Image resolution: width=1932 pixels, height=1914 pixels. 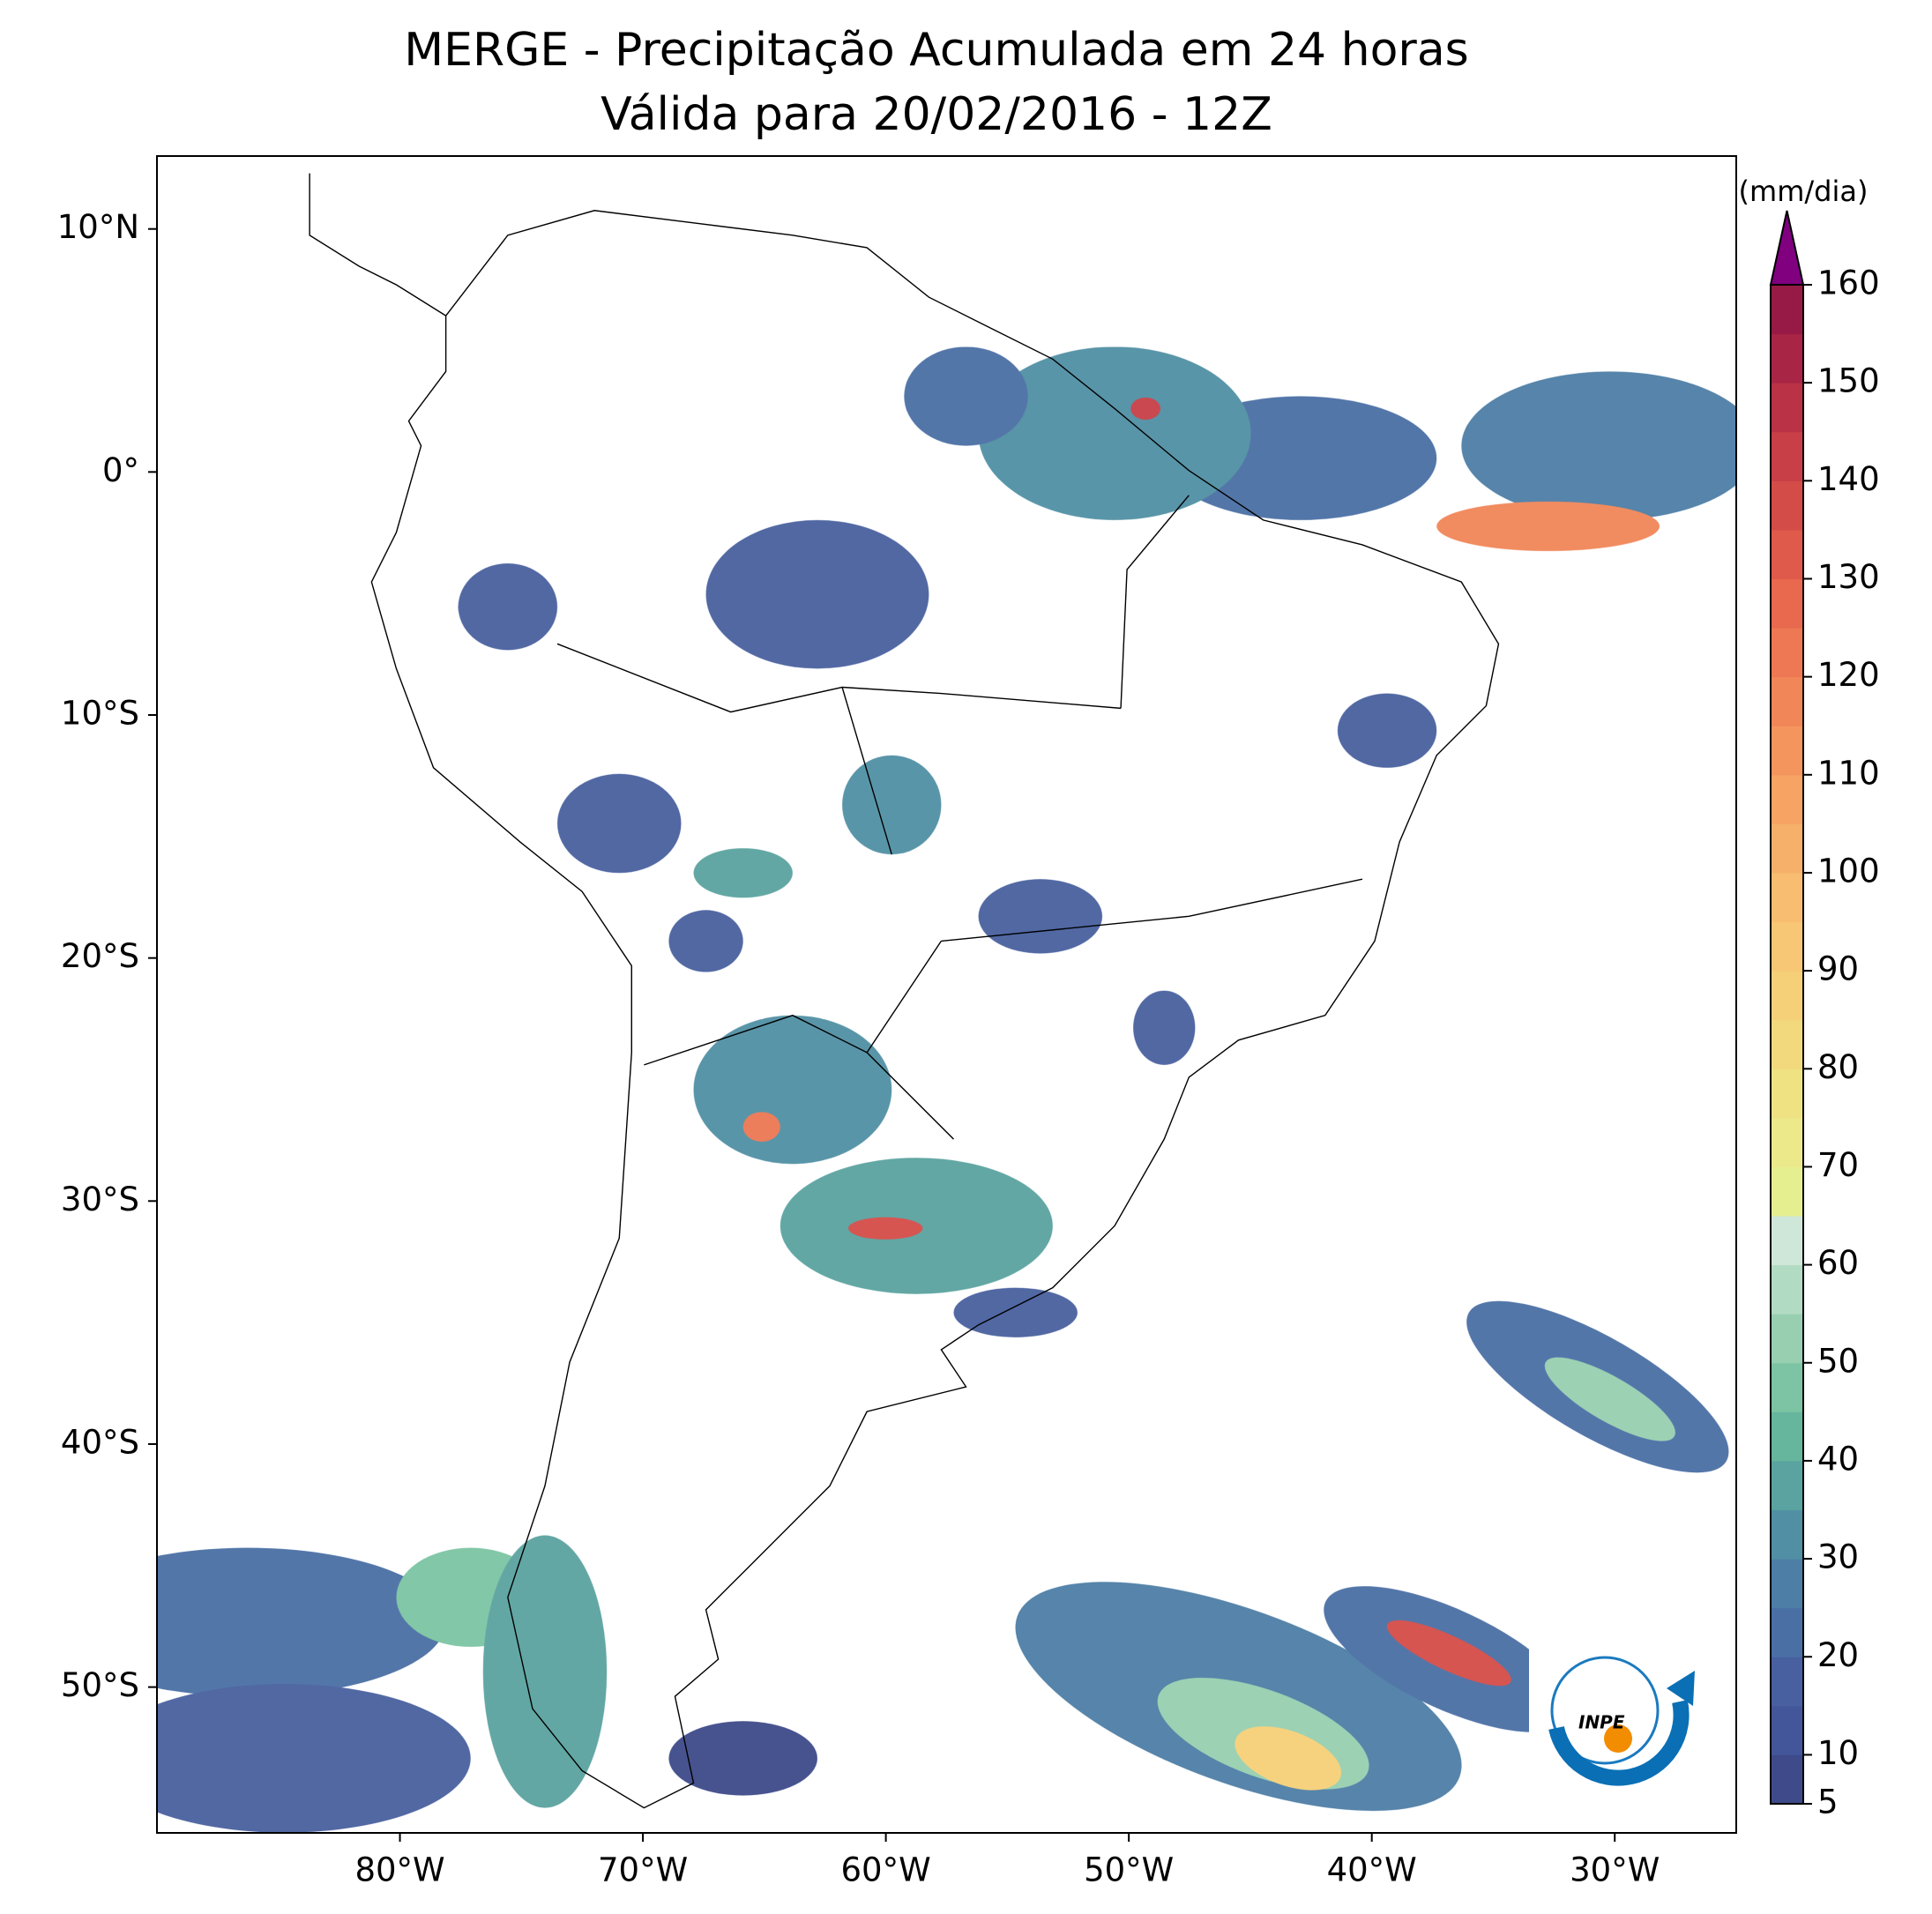 I want to click on colorbar-tick-label: 10, so click(x=1838, y=1753).